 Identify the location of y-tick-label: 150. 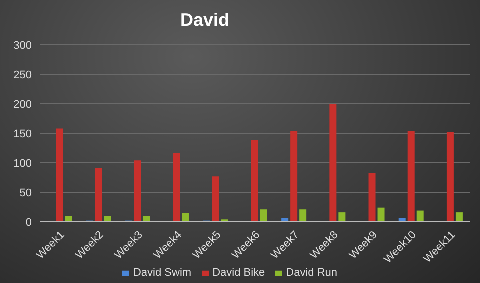
(23, 134).